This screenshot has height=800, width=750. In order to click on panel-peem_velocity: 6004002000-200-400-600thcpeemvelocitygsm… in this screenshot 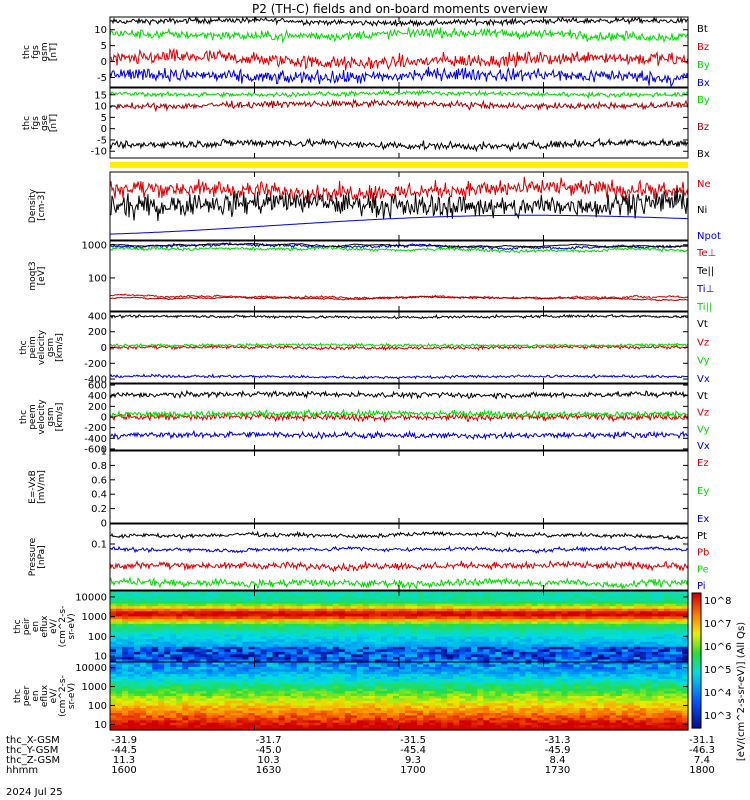, I will do `click(364, 418)`.